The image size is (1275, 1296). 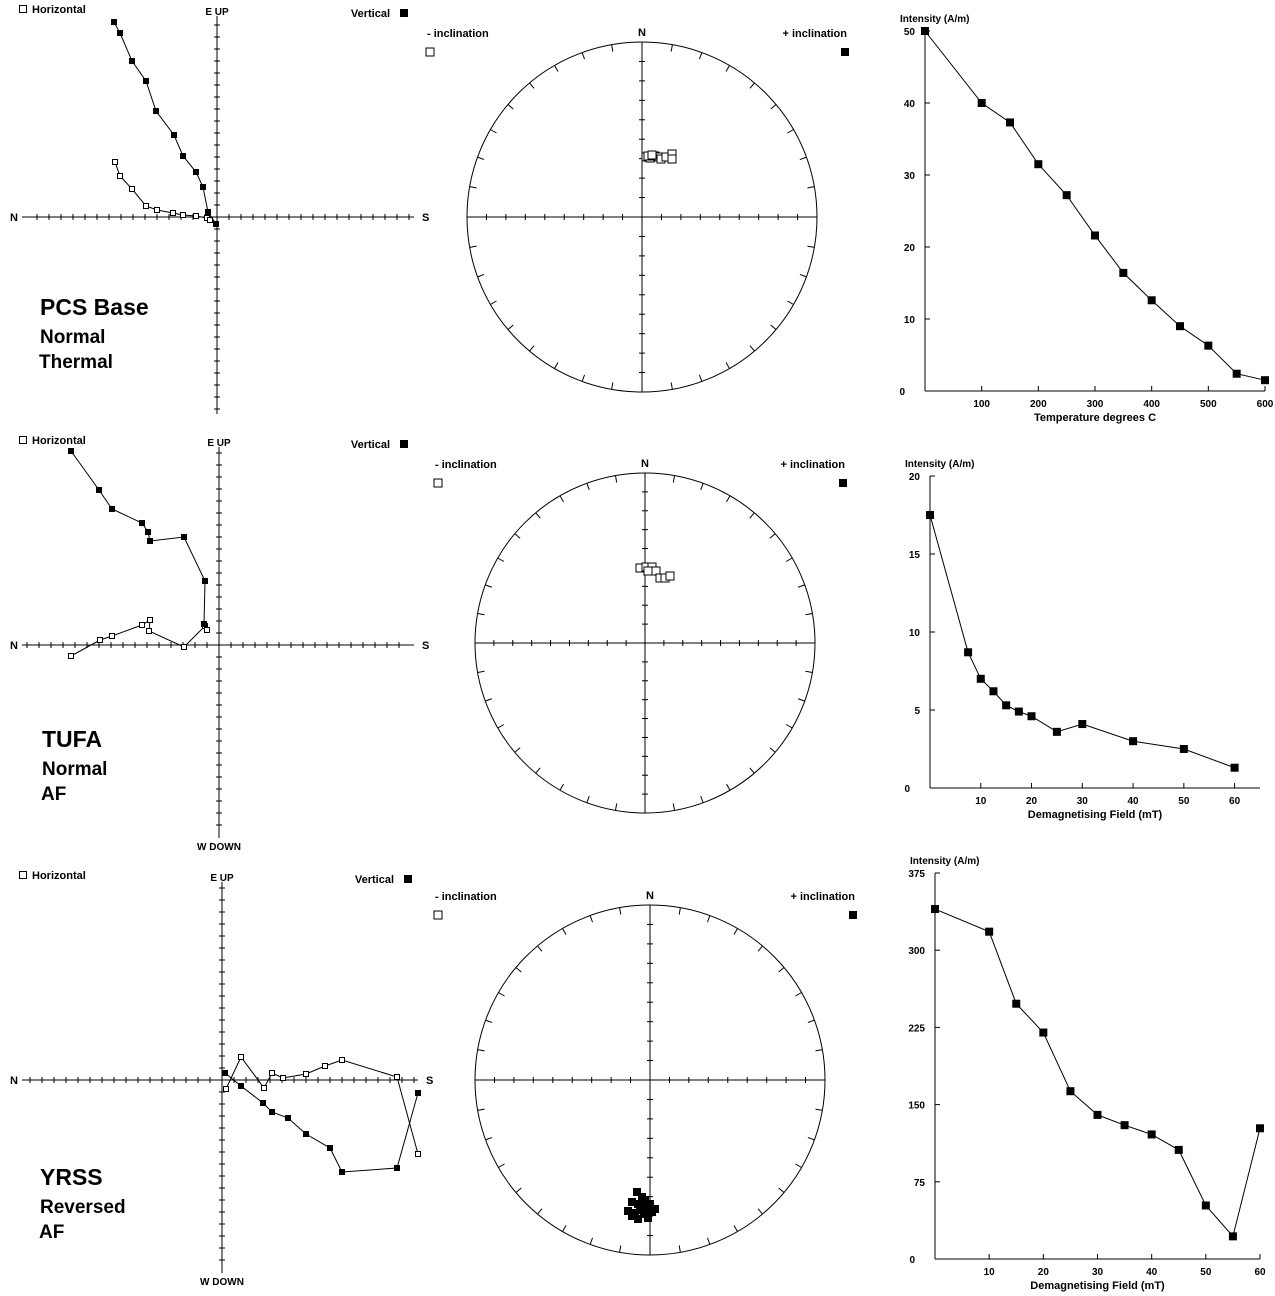 What do you see at coordinates (813, 465) in the screenshot?
I see `positive-inclination-label: + inclination` at bounding box center [813, 465].